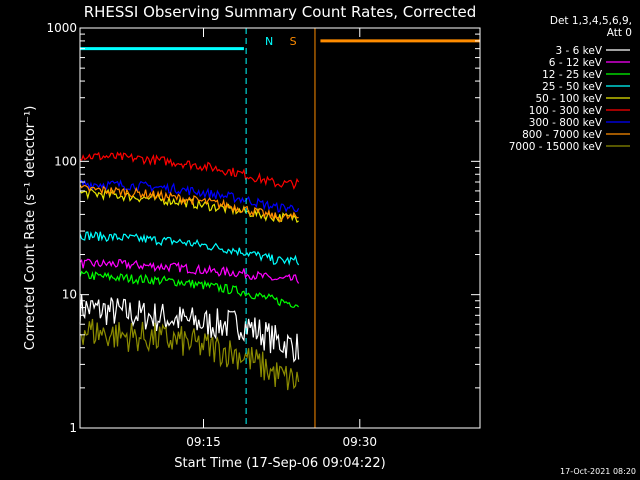 The height and width of the screenshot is (480, 640). What do you see at coordinates (189, 328) in the screenshot?
I see `series-line-0-before` at bounding box center [189, 328].